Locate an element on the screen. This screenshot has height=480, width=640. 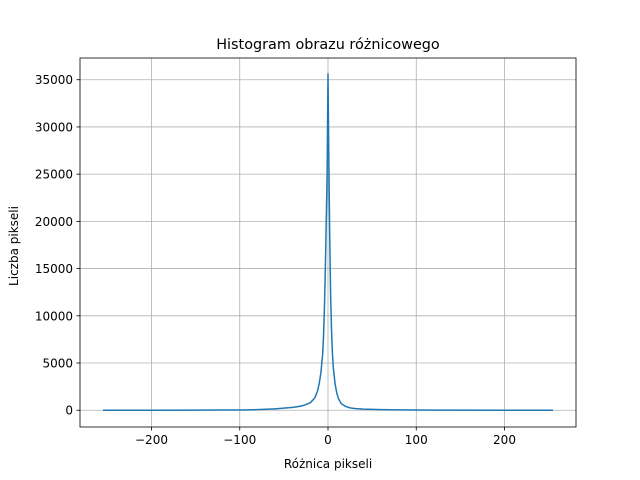
x-tick-label: 200 is located at coordinates (504, 440).